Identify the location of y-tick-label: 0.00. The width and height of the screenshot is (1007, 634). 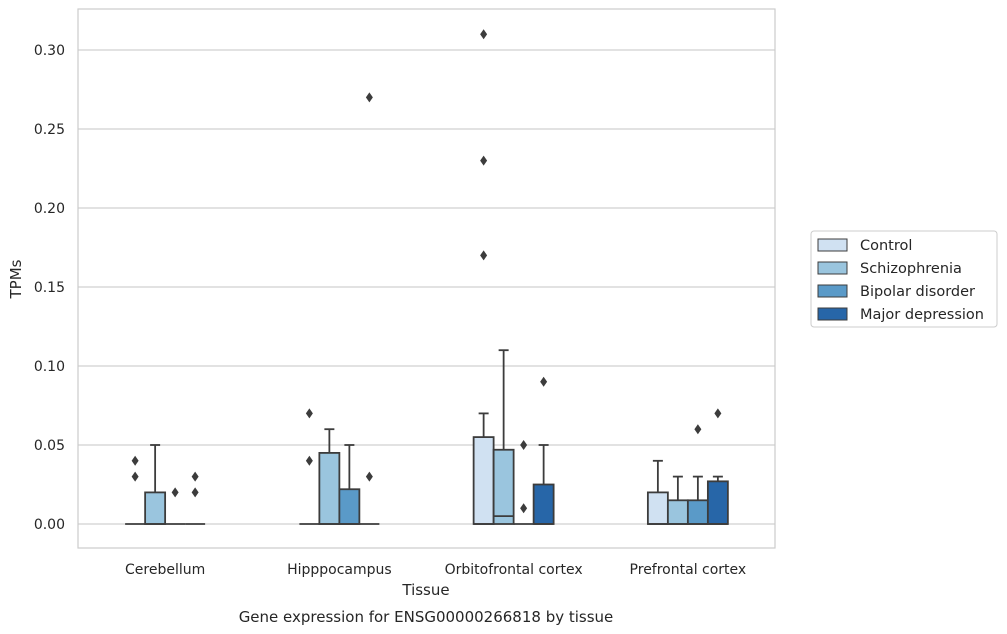
(49, 525).